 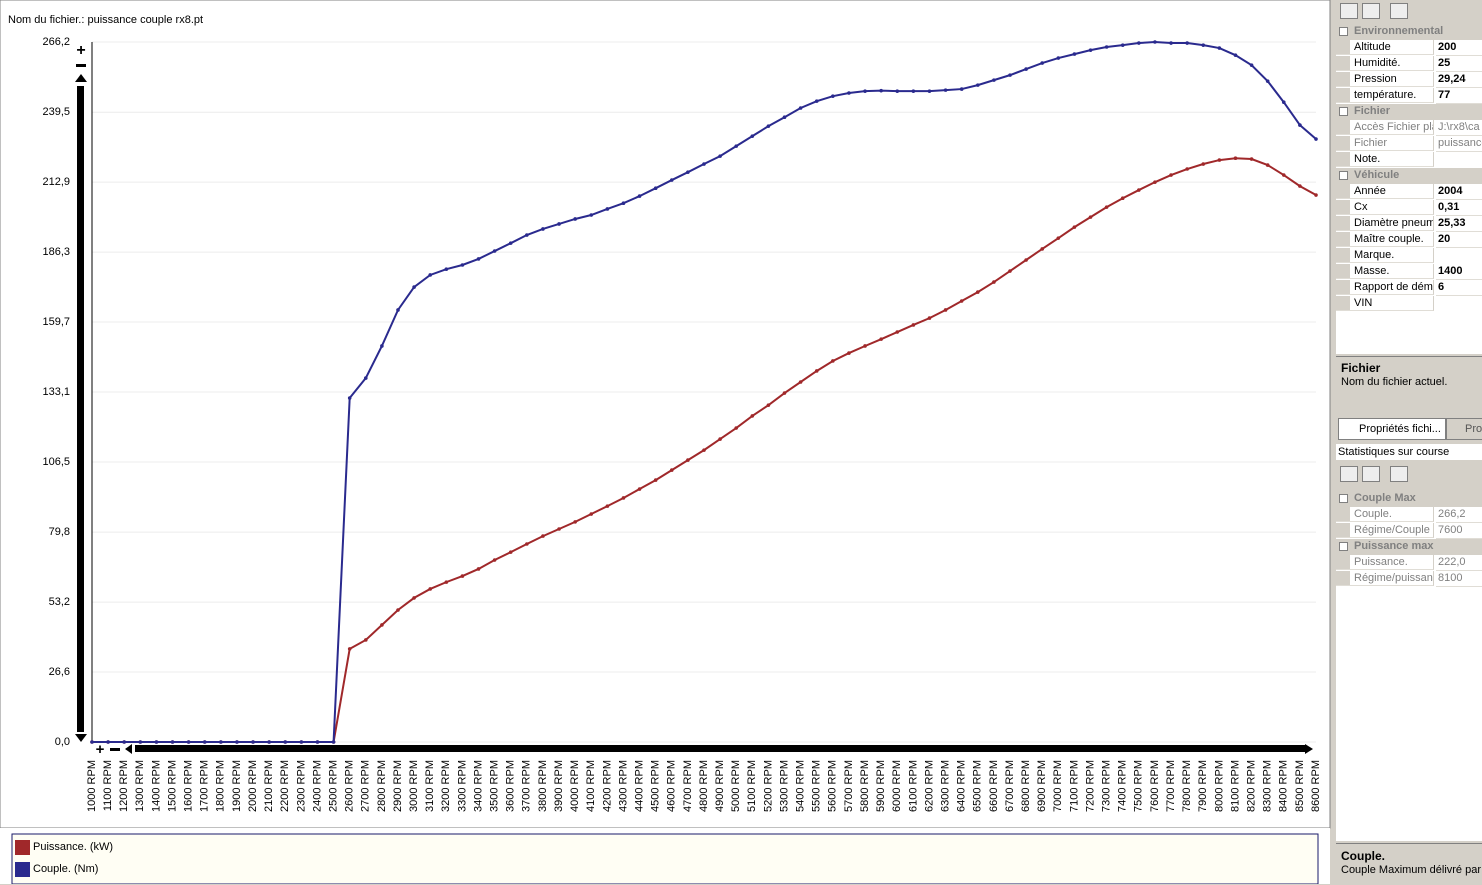 What do you see at coordinates (1343, 111) in the screenshot?
I see `expander` at bounding box center [1343, 111].